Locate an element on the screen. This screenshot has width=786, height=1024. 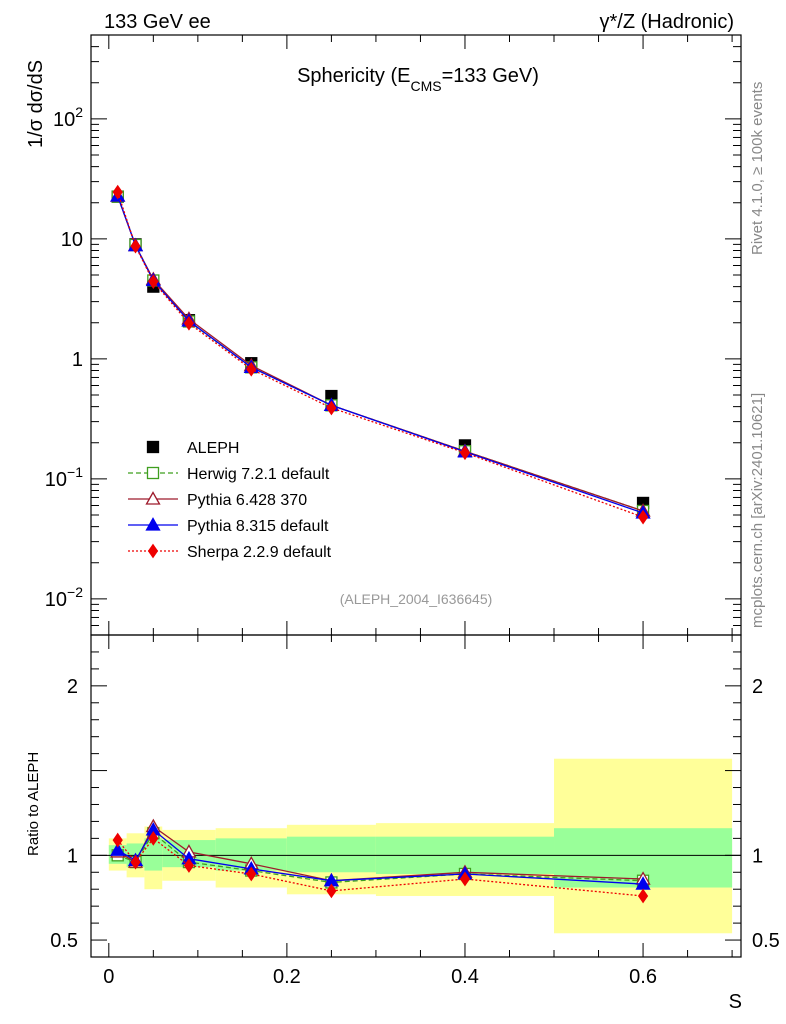
analysis-tag: (ALEPH_2004_I636645) is located at coordinates (416, 599).